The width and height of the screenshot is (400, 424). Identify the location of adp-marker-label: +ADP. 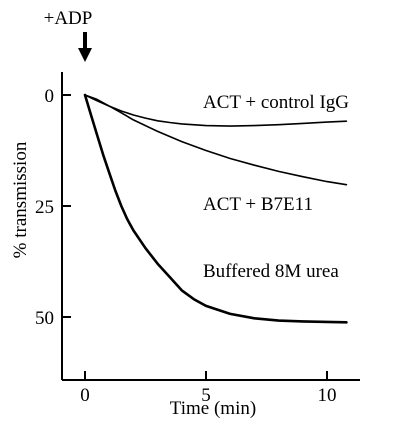
(68, 18).